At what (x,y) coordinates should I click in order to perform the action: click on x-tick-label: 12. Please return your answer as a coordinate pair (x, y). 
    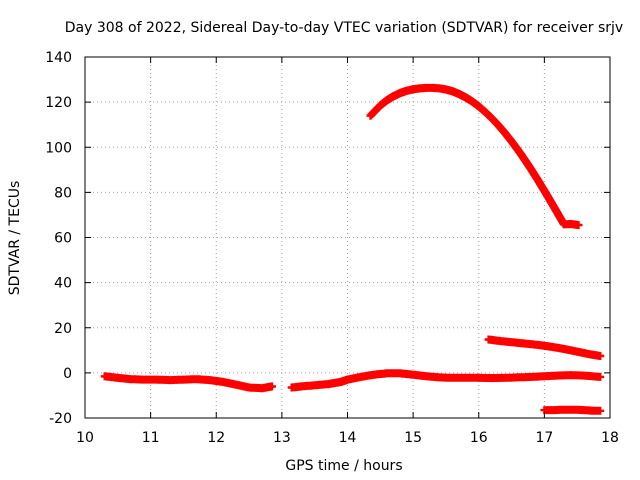
    Looking at the image, I should click on (216, 438).